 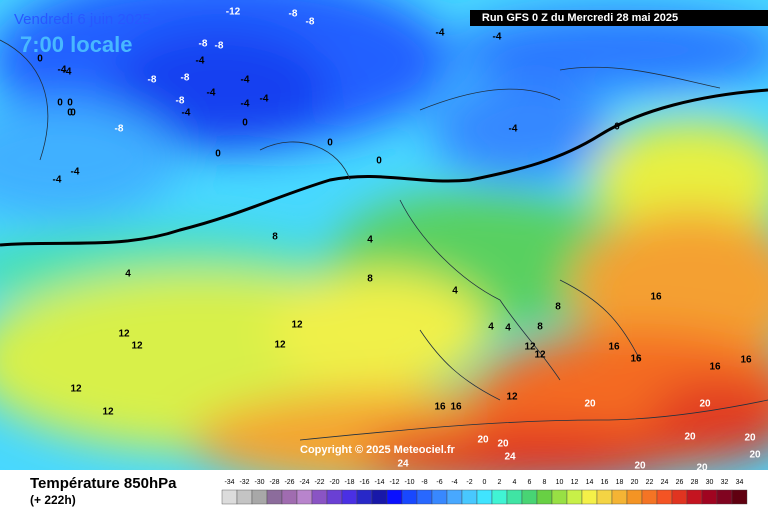 I want to click on valid-time: Vendredi 6 juin 2025, so click(x=82, y=19).